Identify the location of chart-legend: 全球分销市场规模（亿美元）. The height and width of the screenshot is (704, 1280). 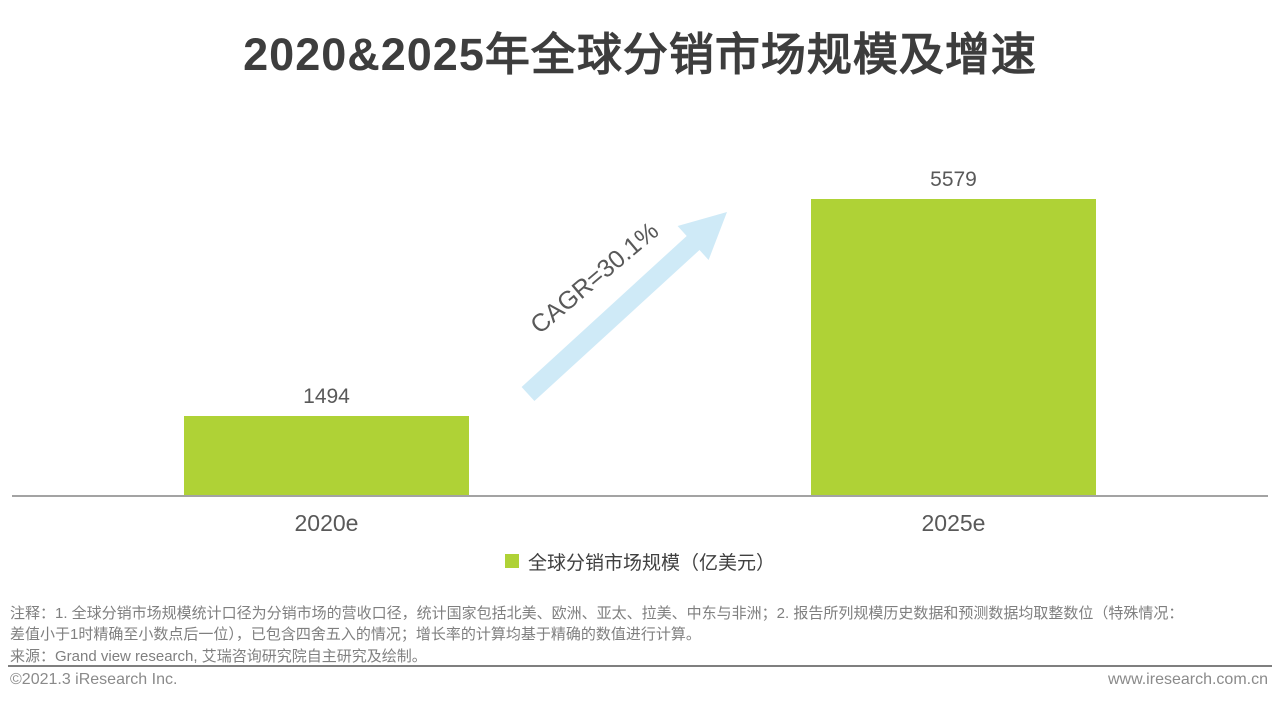
(640, 561).